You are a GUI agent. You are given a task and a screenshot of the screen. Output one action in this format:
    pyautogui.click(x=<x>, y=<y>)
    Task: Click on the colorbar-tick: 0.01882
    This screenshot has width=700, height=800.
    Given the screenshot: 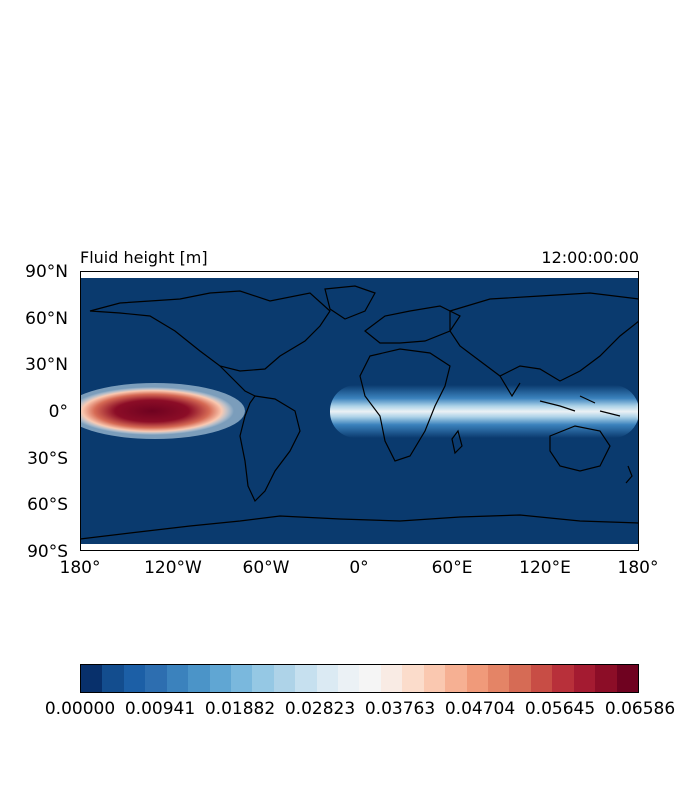 What is the action you would take?
    pyautogui.click(x=240, y=709)
    